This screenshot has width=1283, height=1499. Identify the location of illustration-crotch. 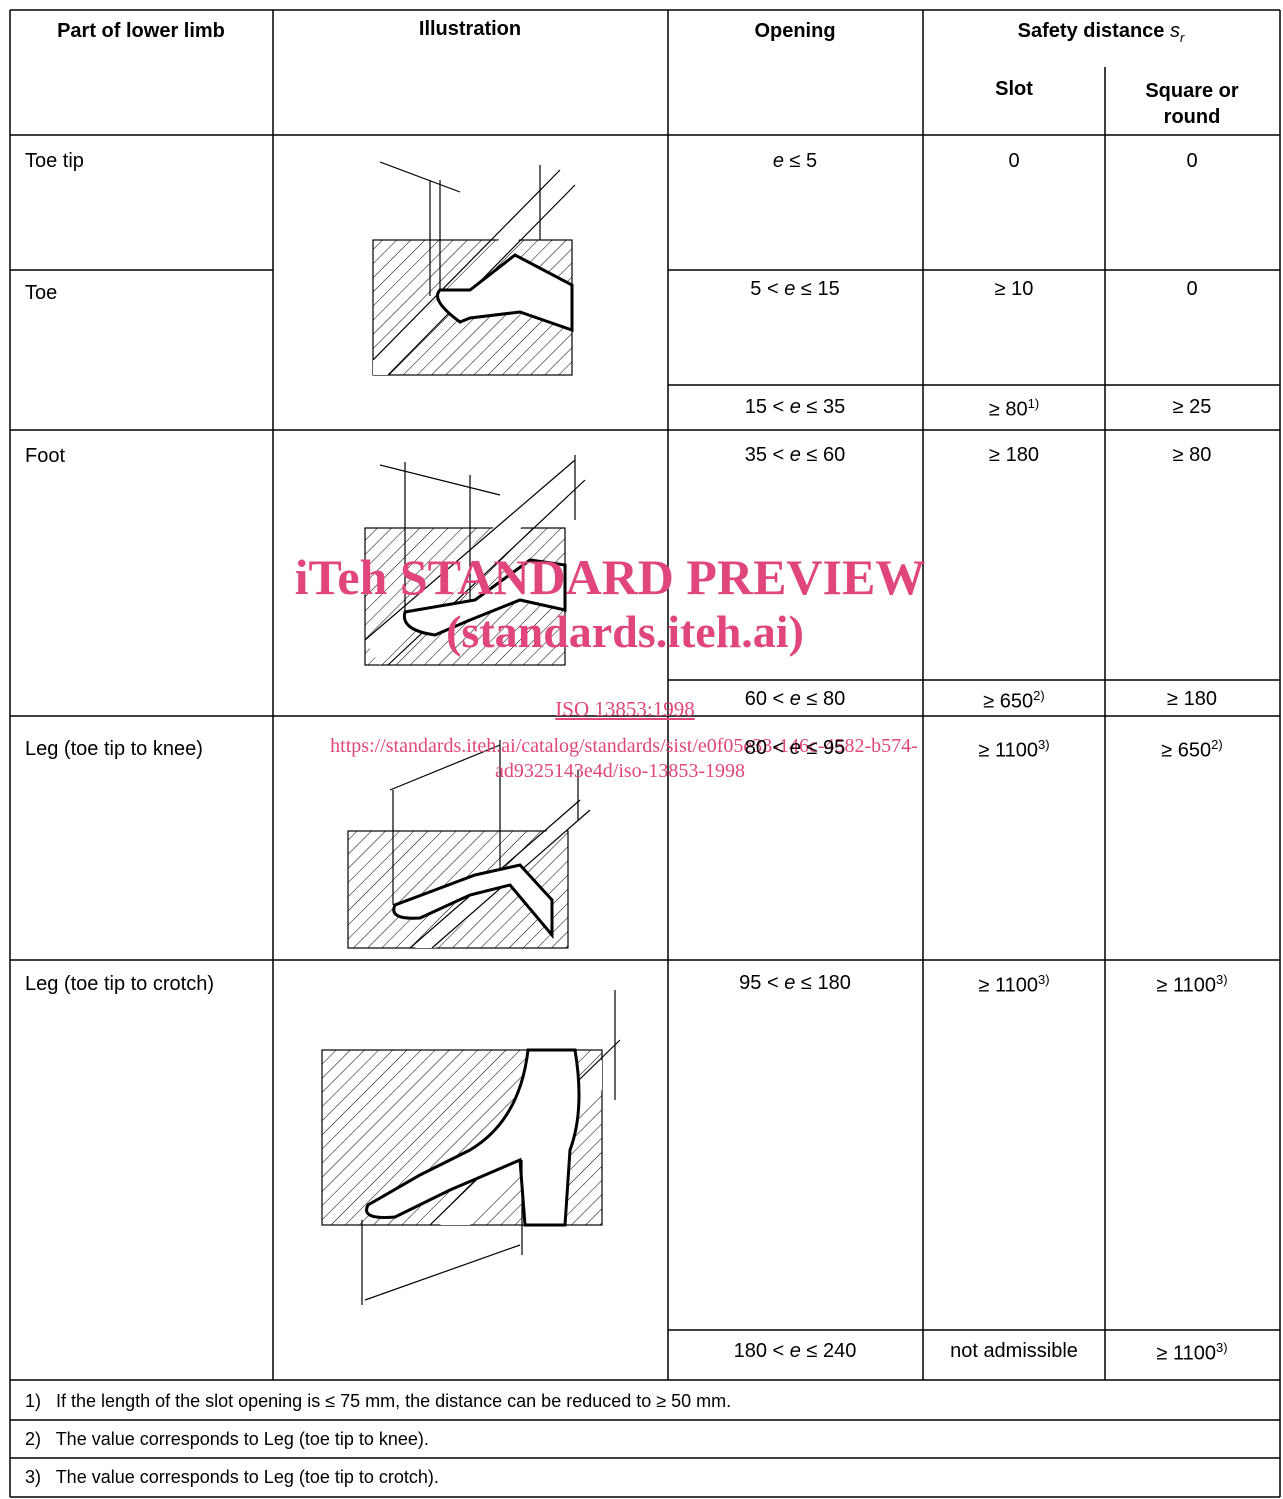
(471, 1147).